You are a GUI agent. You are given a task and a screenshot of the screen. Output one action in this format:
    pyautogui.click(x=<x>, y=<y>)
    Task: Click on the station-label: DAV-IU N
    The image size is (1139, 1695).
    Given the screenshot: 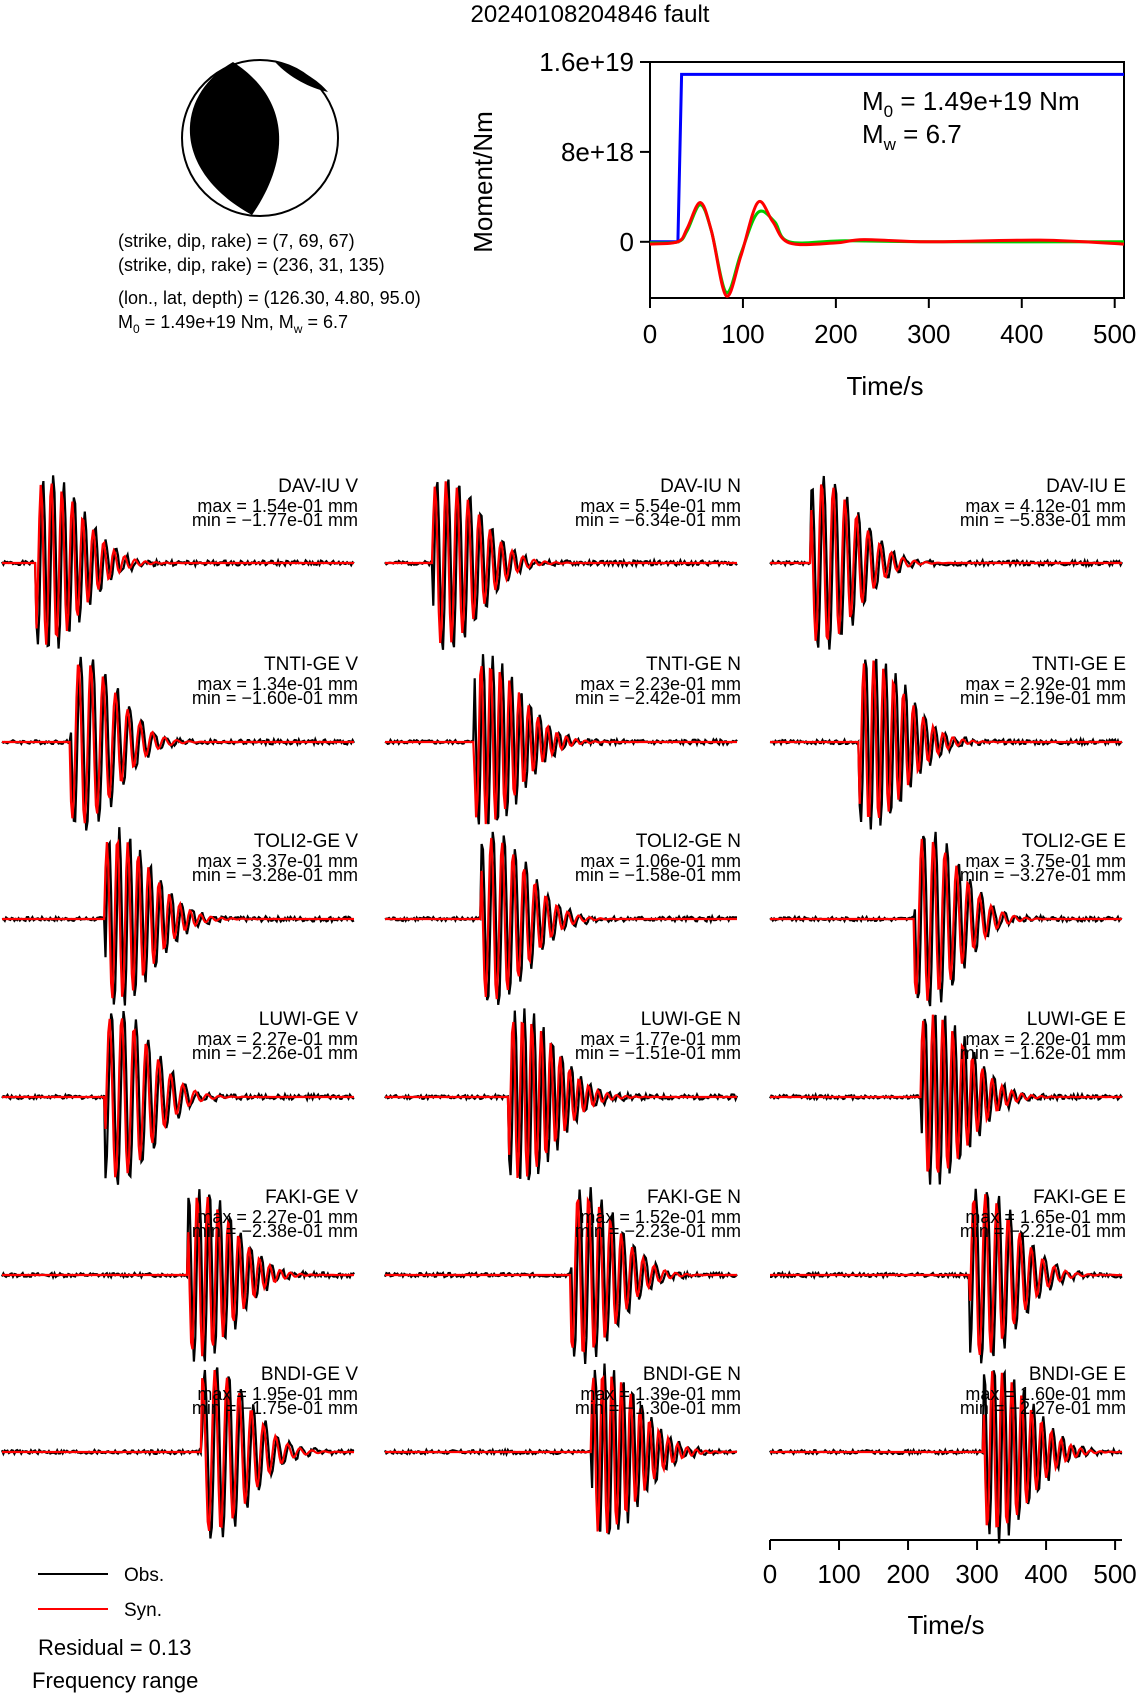 What is the action you would take?
    pyautogui.click(x=700, y=486)
    